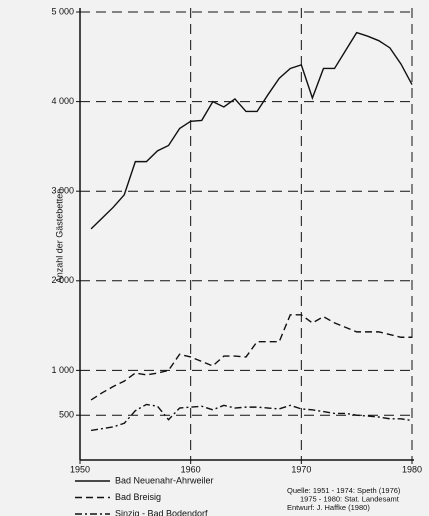 This screenshot has width=429, height=516. I want to click on x-tick-label: 1960, so click(191, 469).